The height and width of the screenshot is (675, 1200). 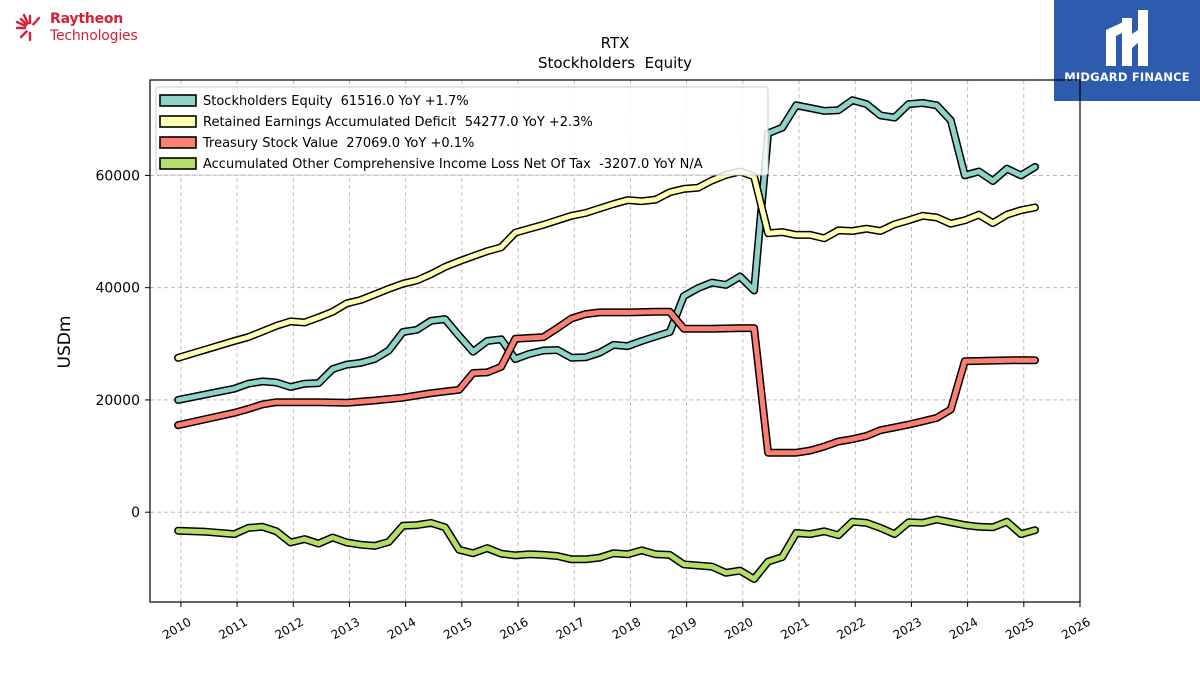 I want to click on x-tick-label: 2026, so click(x=1075, y=628).